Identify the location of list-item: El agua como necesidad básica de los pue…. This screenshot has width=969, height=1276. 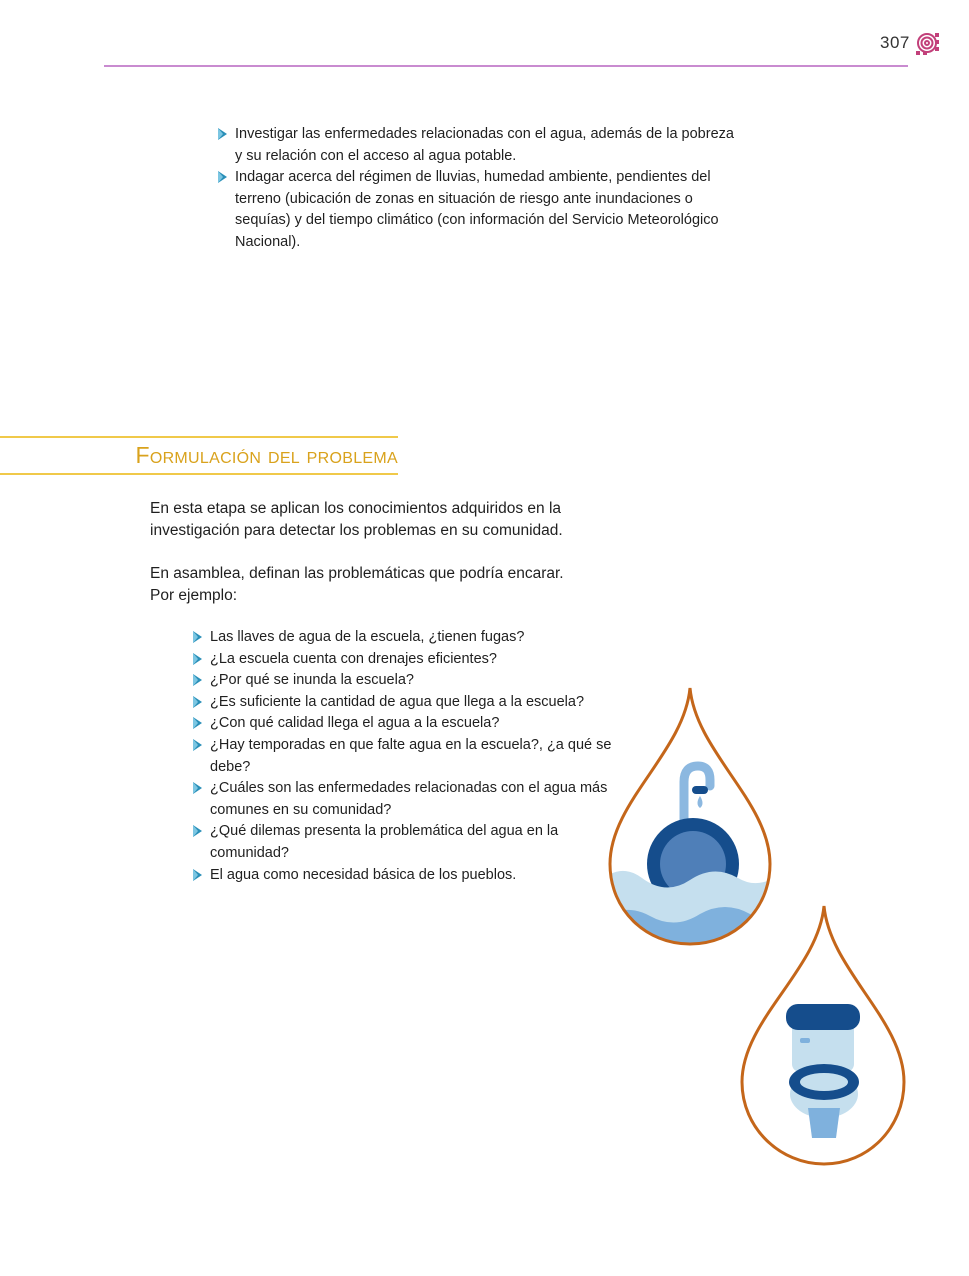
(403, 876).